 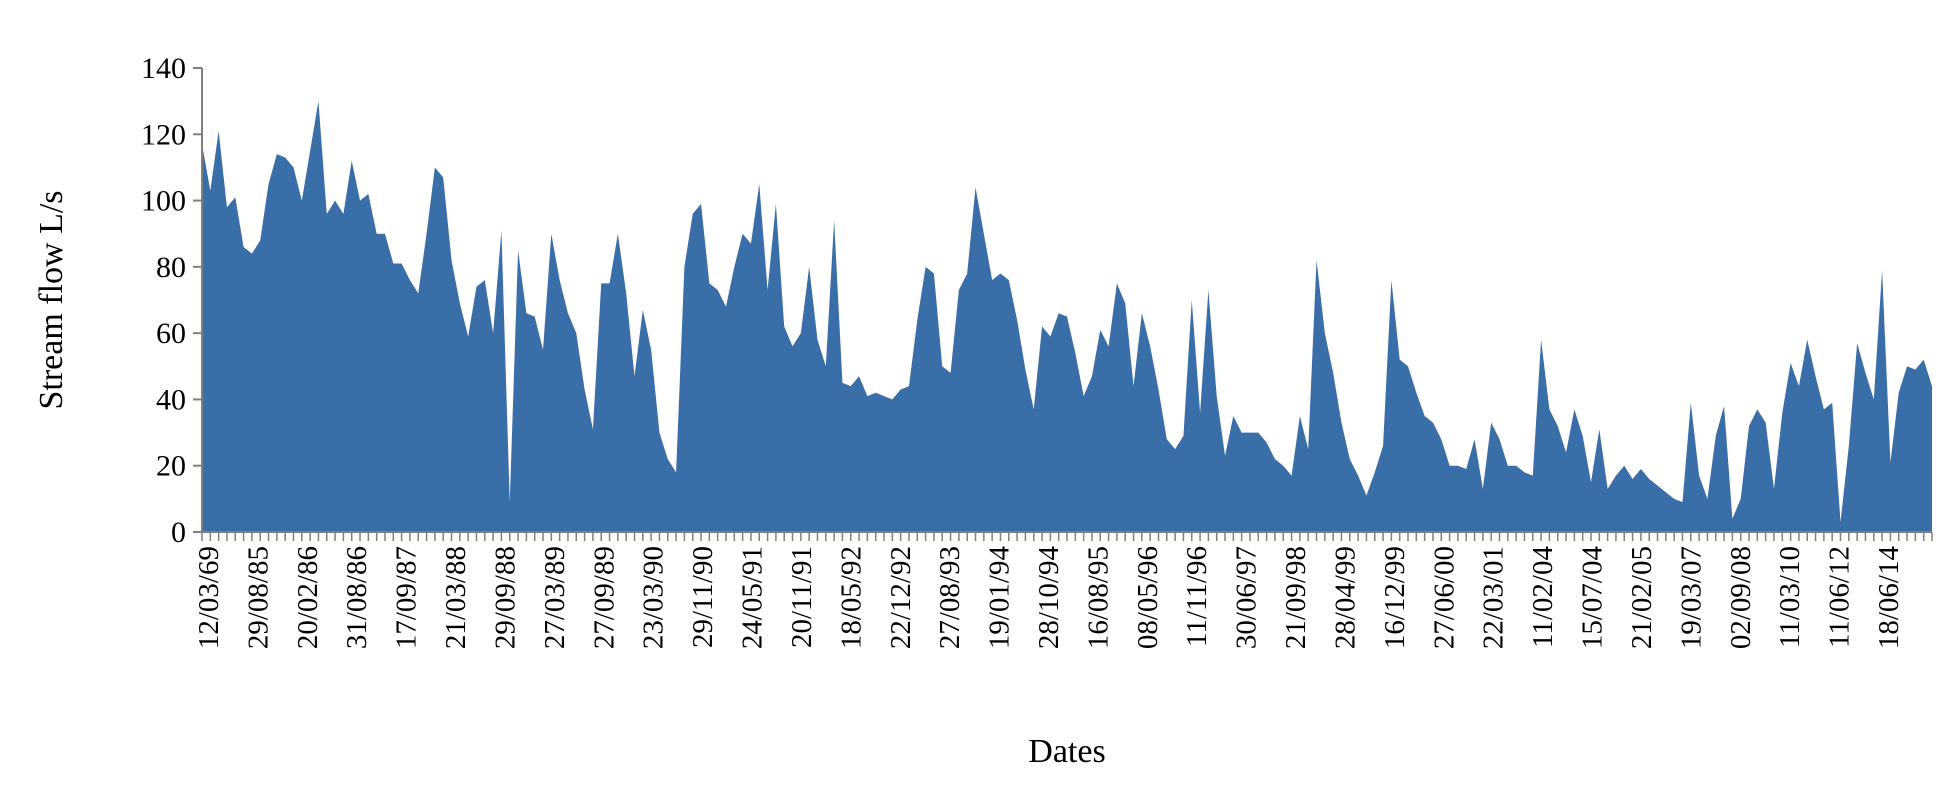 I want to click on x-tick-label: 23/03/90, so click(x=654, y=597).